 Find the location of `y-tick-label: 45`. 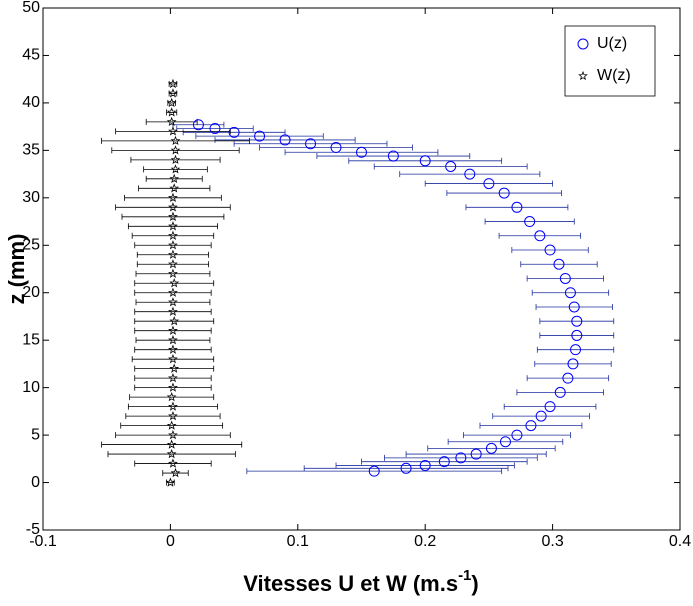

y-tick-label: 45 is located at coordinates (31, 55).